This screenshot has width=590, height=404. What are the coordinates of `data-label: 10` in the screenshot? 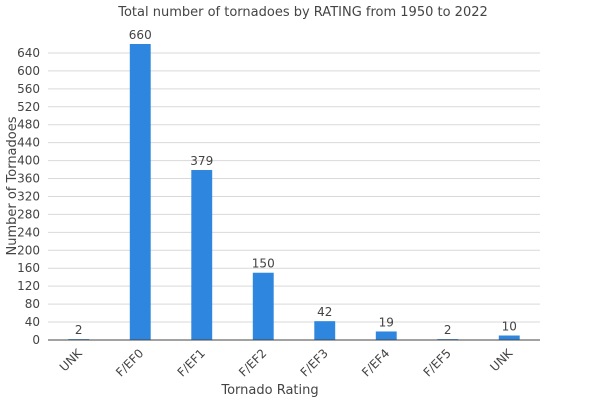 It's located at (509, 327).